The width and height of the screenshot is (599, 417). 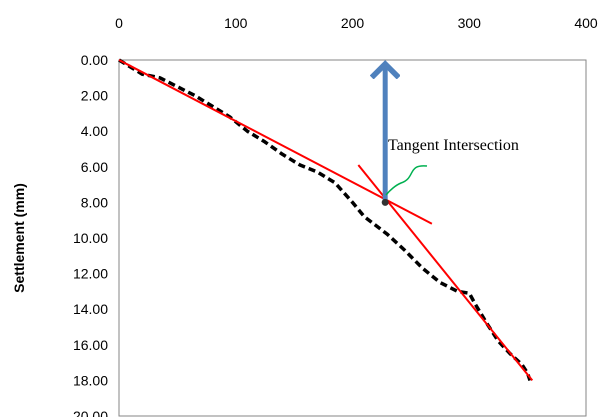 What do you see at coordinates (453, 145) in the screenshot?
I see `tangent-intersection-label: Tangent Intersection` at bounding box center [453, 145].